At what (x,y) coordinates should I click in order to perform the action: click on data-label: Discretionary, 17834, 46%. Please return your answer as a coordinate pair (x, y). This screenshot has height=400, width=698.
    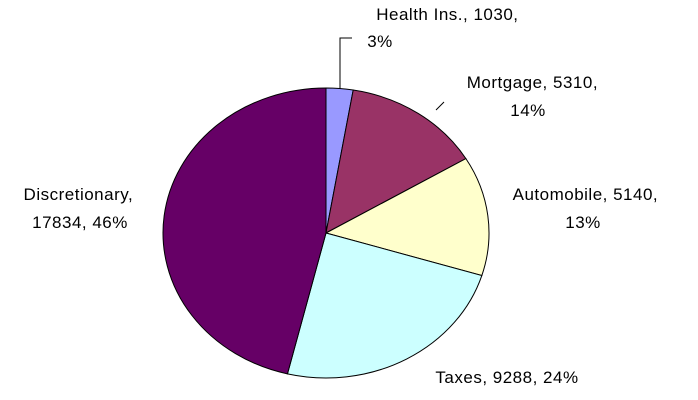
    Looking at the image, I should click on (81, 208).